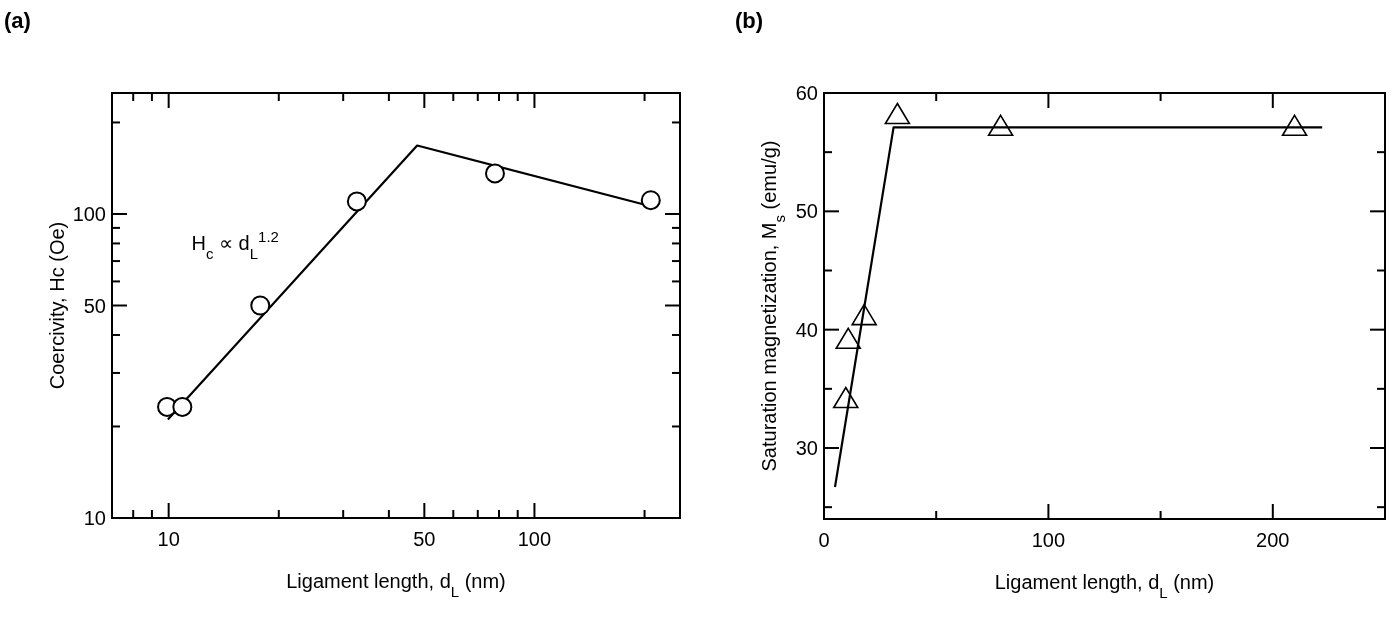  I want to click on y-tick-label: 60, so click(806, 93).